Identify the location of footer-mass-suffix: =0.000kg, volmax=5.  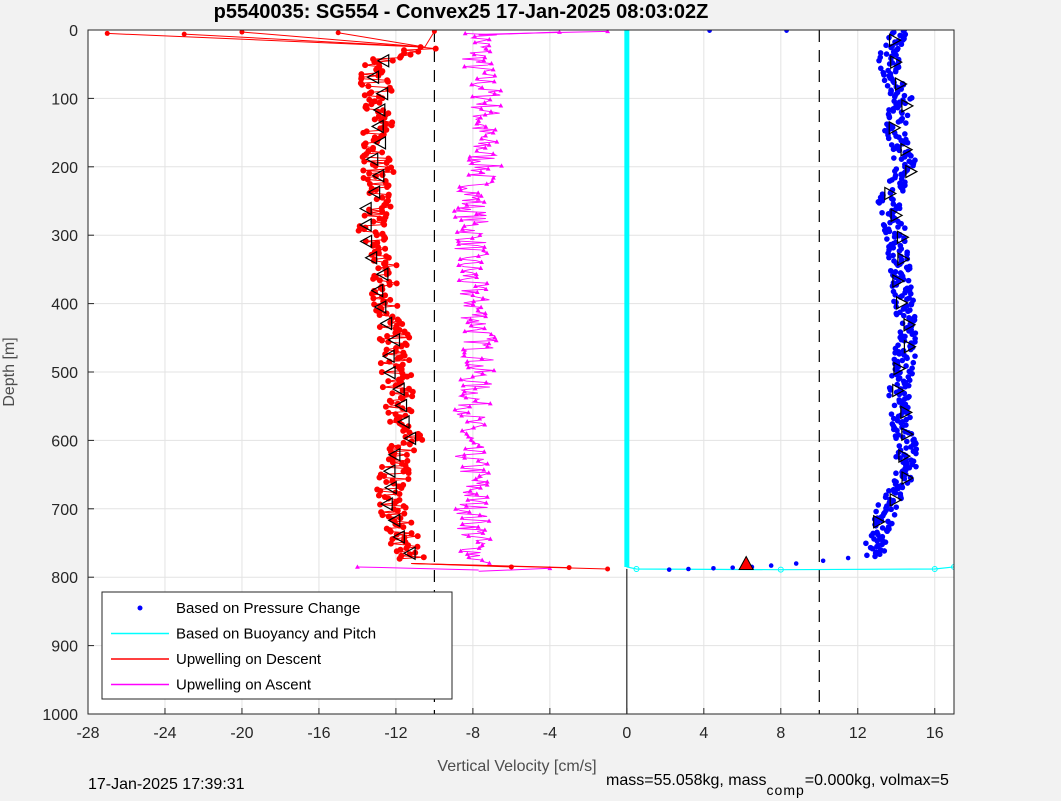
(876, 780).